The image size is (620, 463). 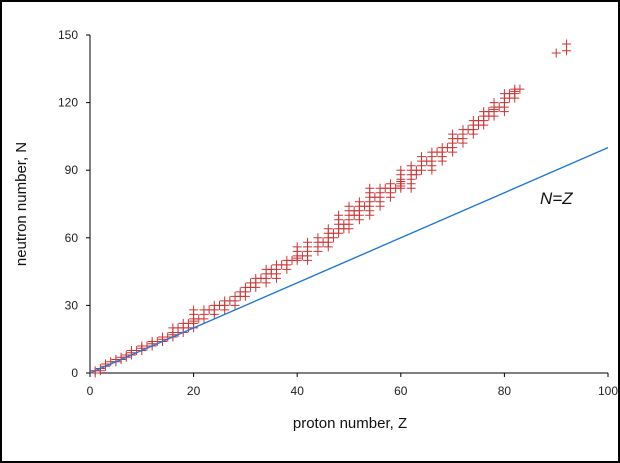 What do you see at coordinates (72, 305) in the screenshot?
I see `y-tick-label: 30` at bounding box center [72, 305].